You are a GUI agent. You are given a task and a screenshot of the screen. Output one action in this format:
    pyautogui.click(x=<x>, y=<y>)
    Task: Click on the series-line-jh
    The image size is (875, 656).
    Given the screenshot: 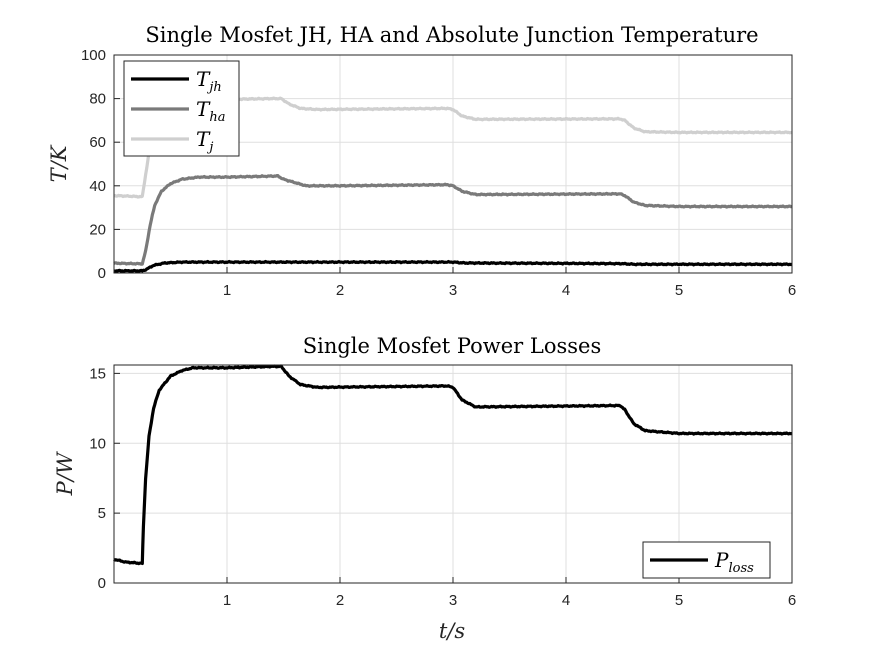 What is the action you would take?
    pyautogui.click(x=453, y=266)
    